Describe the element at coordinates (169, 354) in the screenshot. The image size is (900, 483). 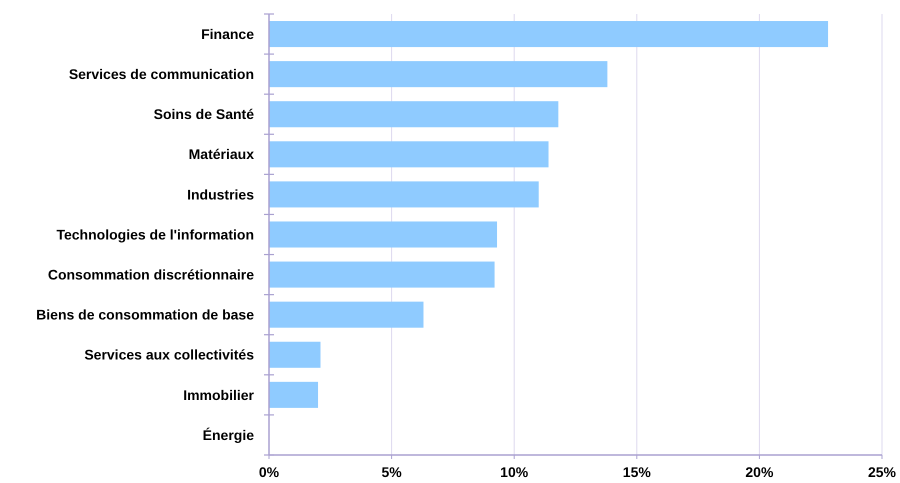
I see `y-tick-label: Services aux collectivités` at that location.